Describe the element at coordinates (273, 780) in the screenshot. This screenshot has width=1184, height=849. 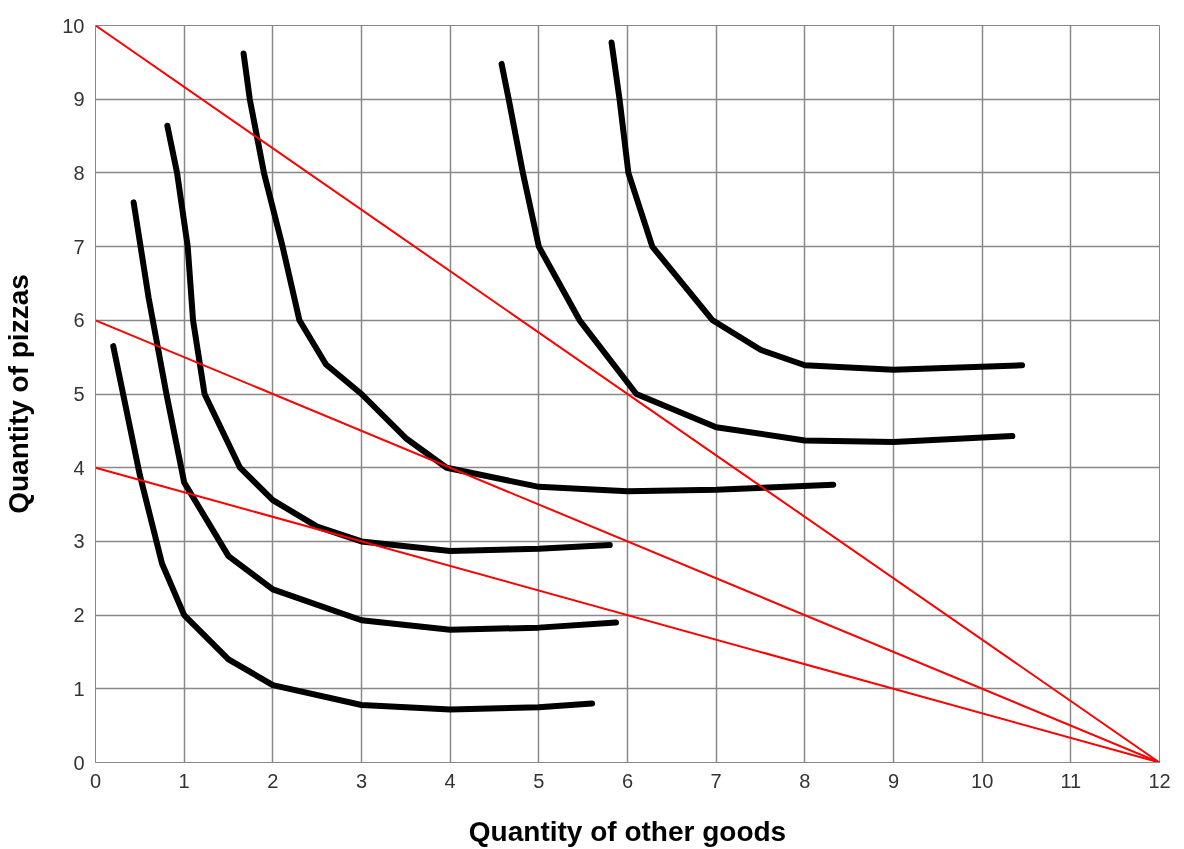
I see `x-tick-label: 2` at that location.